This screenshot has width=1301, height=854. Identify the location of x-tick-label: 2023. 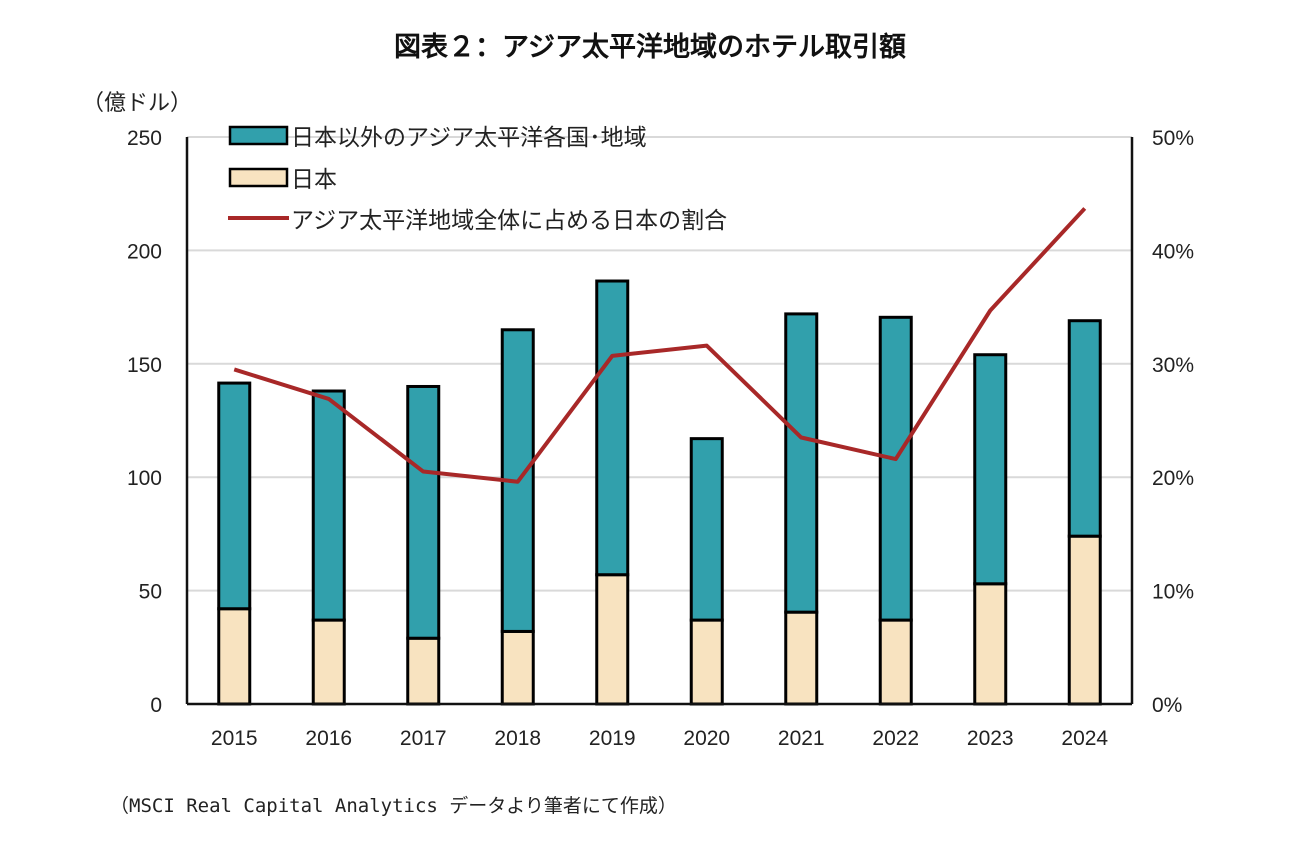
(990, 738).